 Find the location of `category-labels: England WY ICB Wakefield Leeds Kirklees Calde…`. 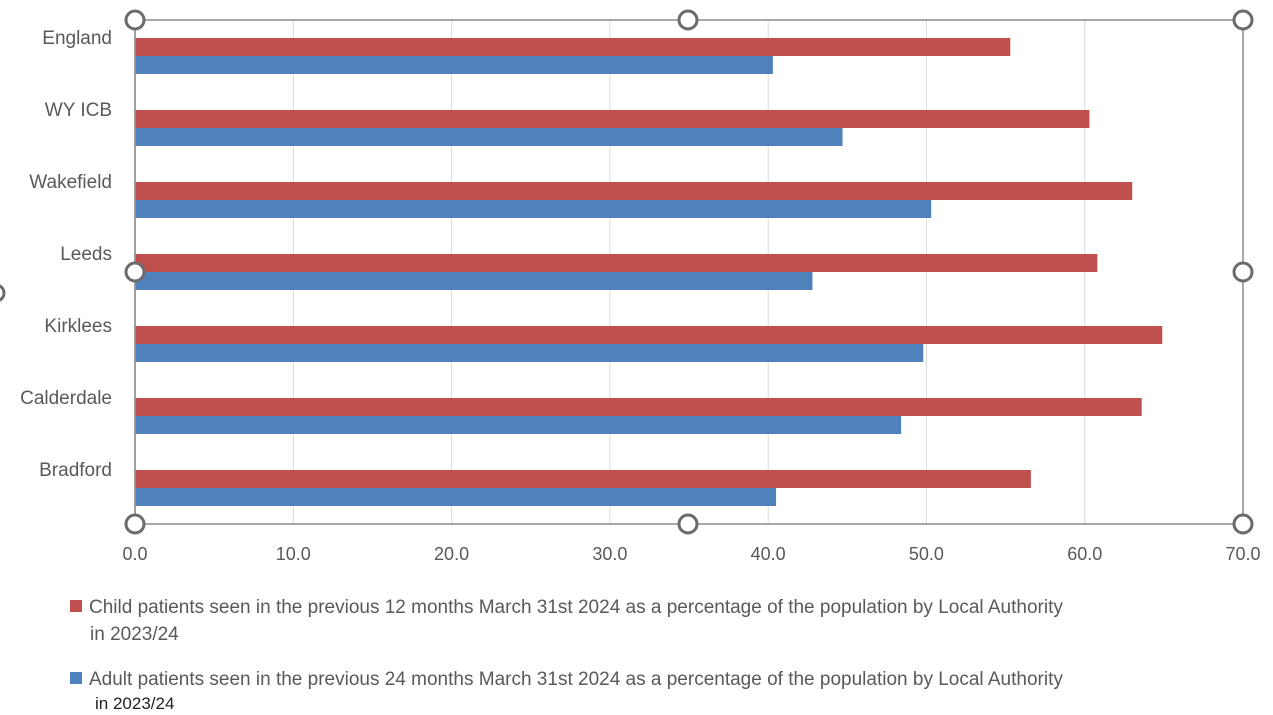

category-labels: England WY ICB Wakefield Leeds Kirklees Calde… is located at coordinates (66, 254).